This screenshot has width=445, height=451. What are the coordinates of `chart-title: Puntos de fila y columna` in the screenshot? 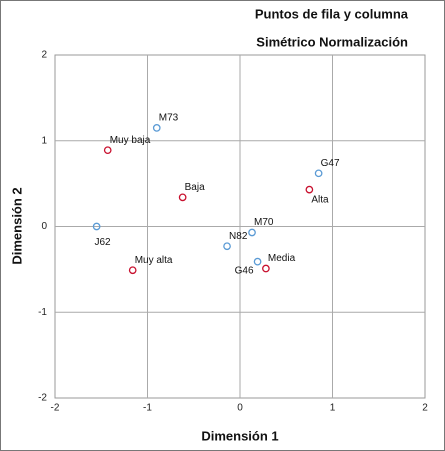 It's located at (332, 13).